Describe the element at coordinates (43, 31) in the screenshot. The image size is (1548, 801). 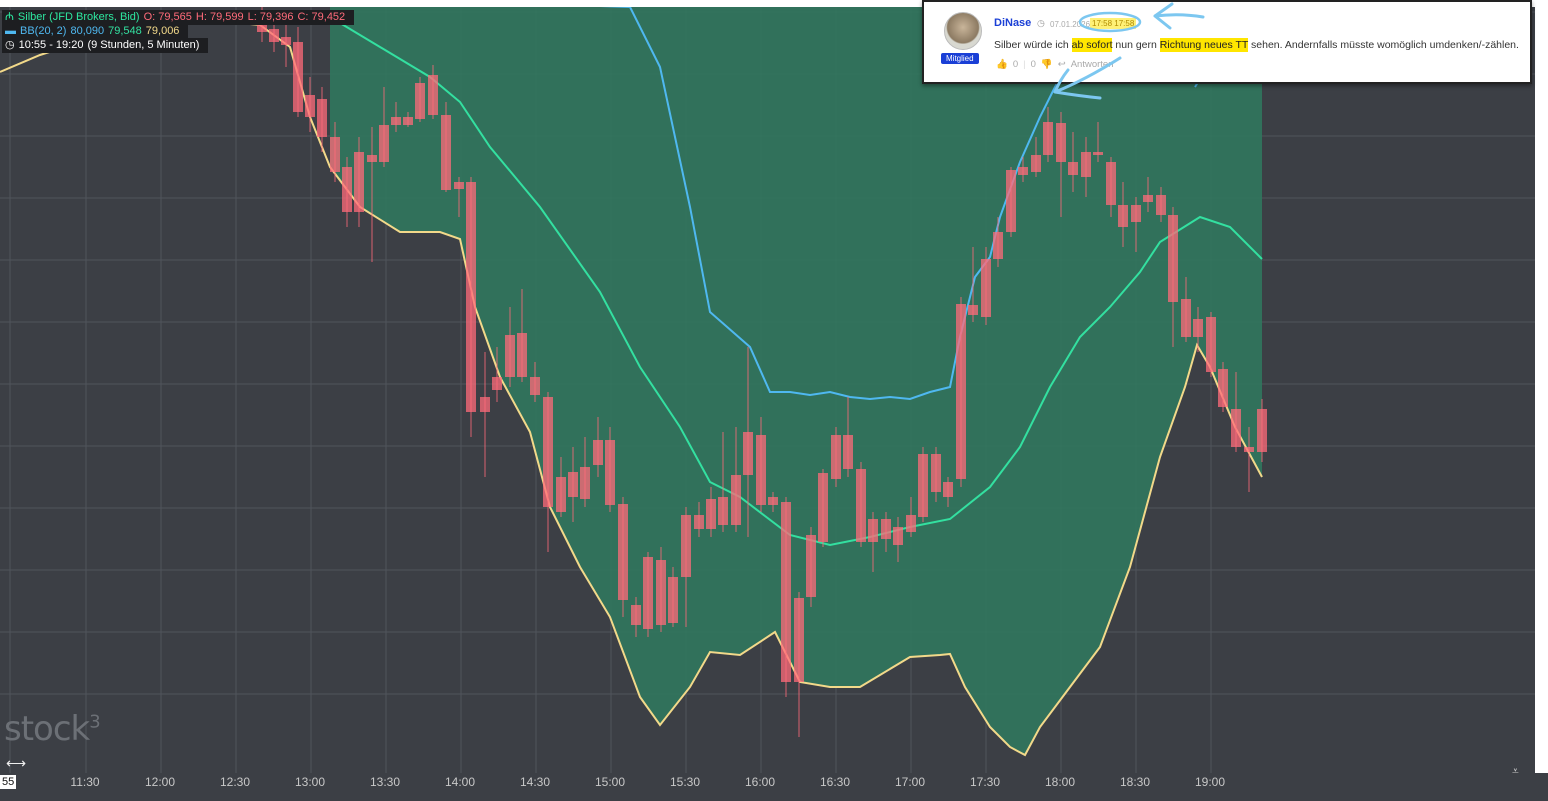
I see `bb-label: BB(20, 2)` at that location.